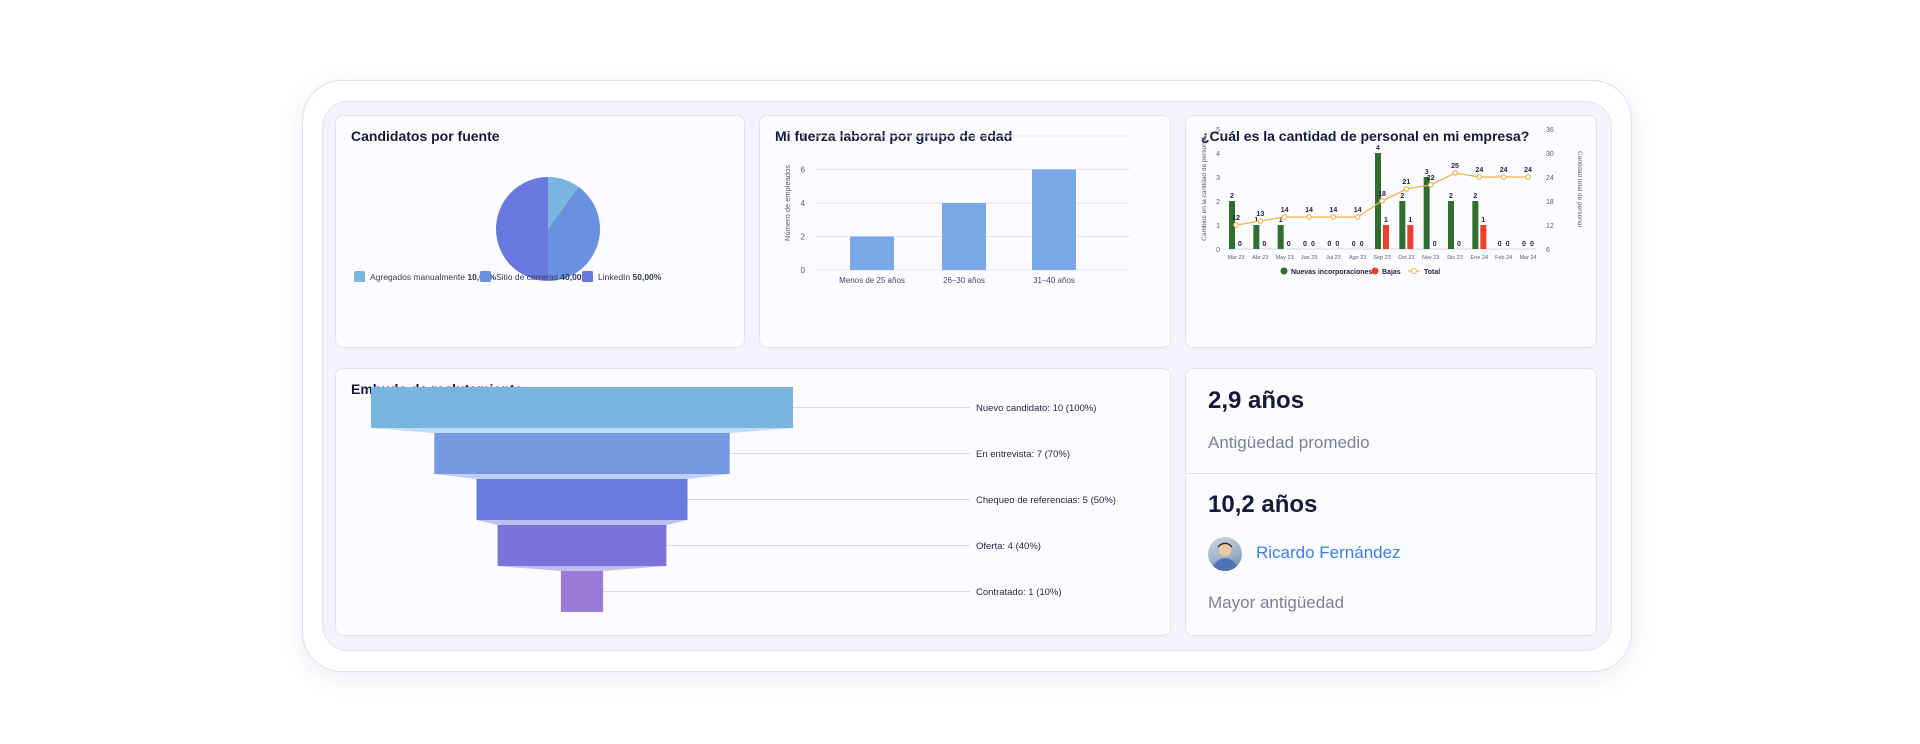 Image resolution: width=1920 pixels, height=744 pixels. What do you see at coordinates (1260, 258) in the screenshot?
I see `x-tick-label: Abr 23` at bounding box center [1260, 258].